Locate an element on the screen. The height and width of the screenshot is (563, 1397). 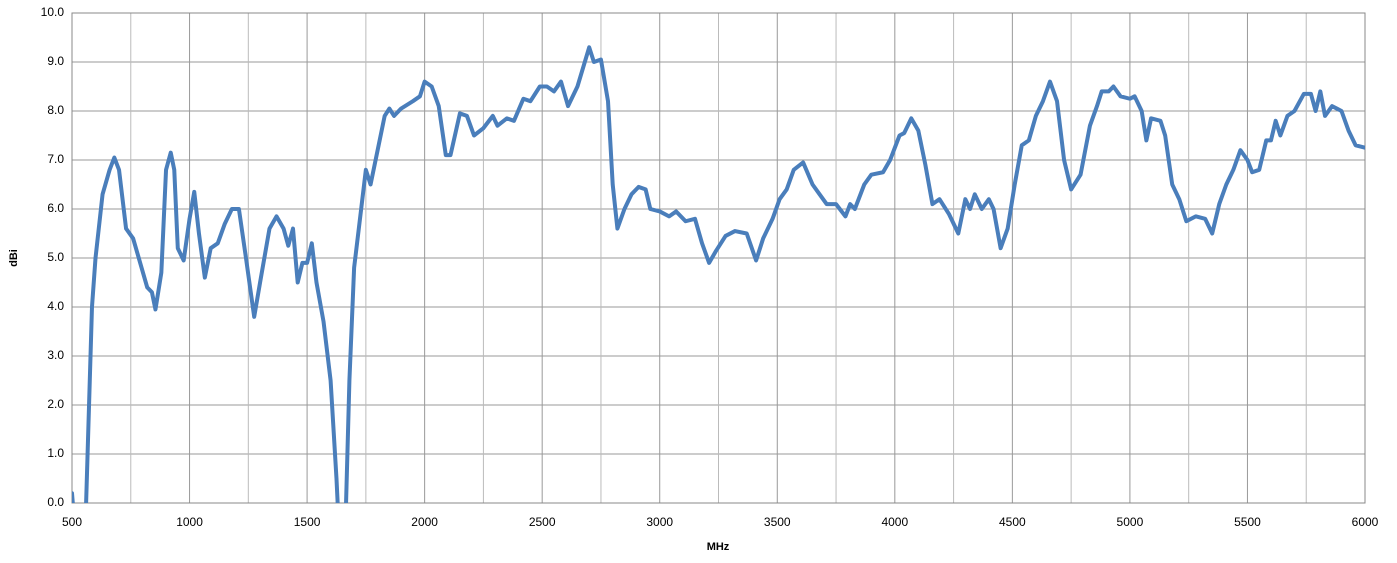
y-tick-label: 10.0 is located at coordinates (53, 12).